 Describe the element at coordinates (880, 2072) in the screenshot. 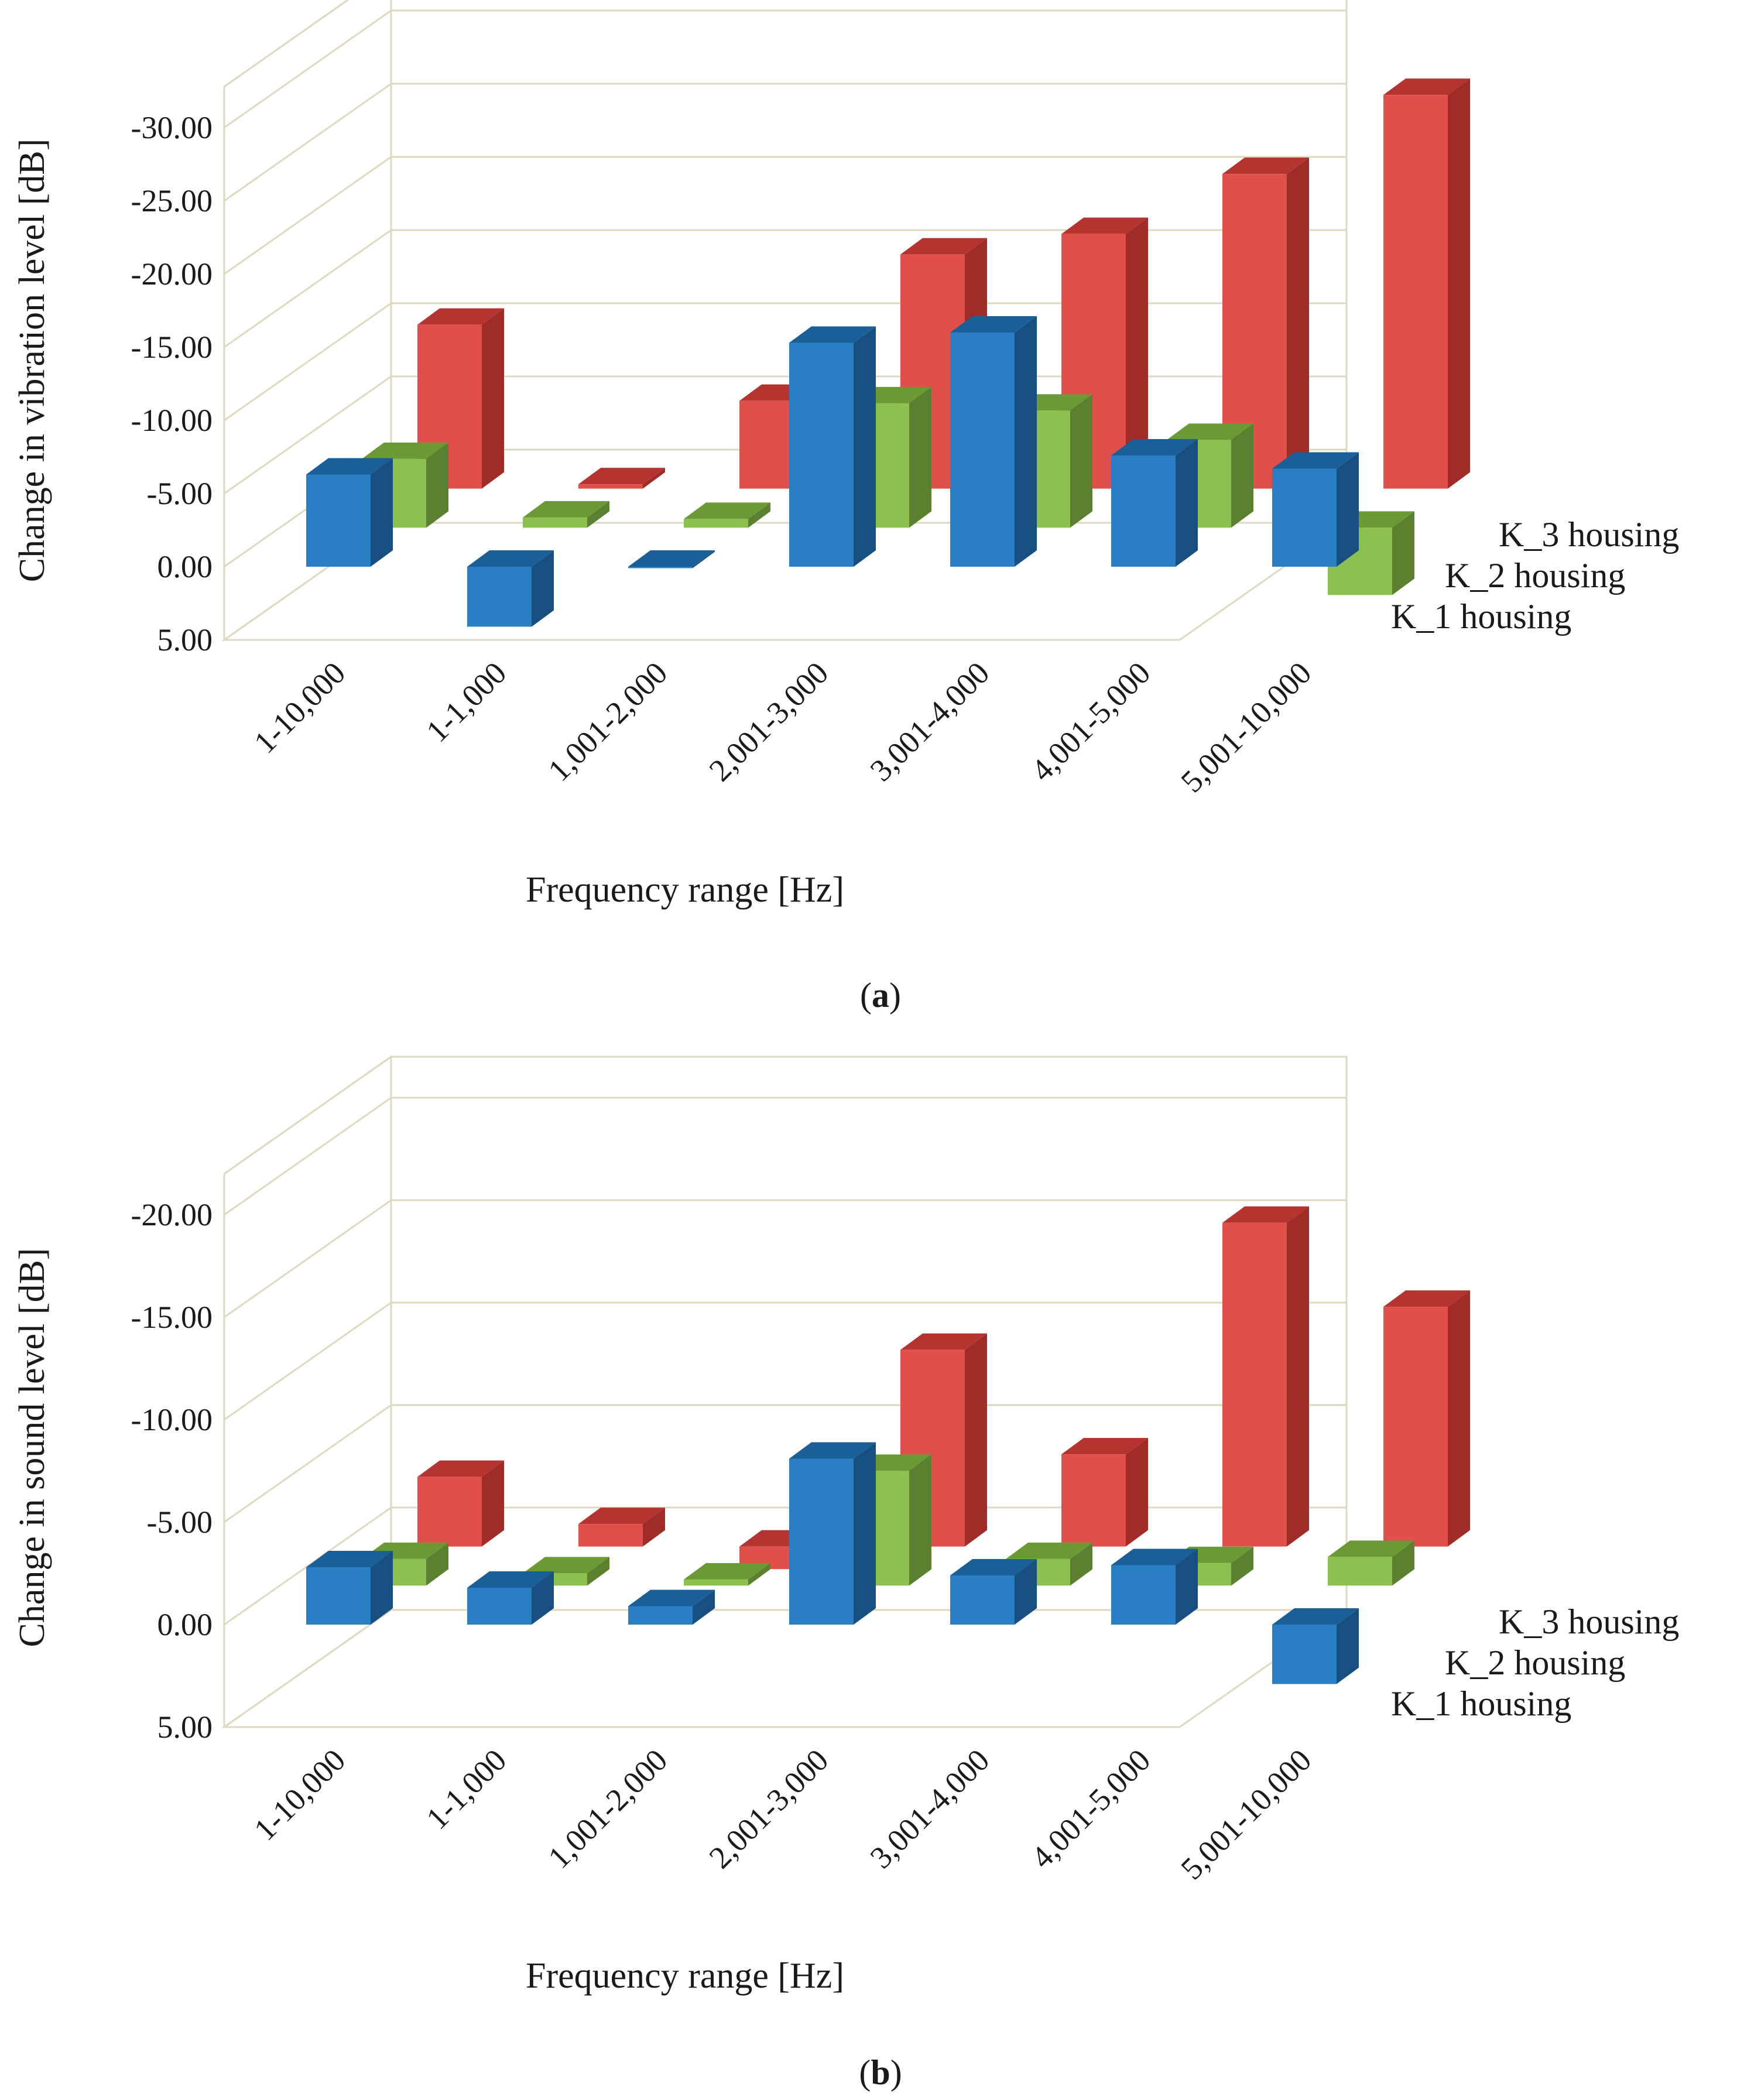

I see `panel-label: (b)` at that location.